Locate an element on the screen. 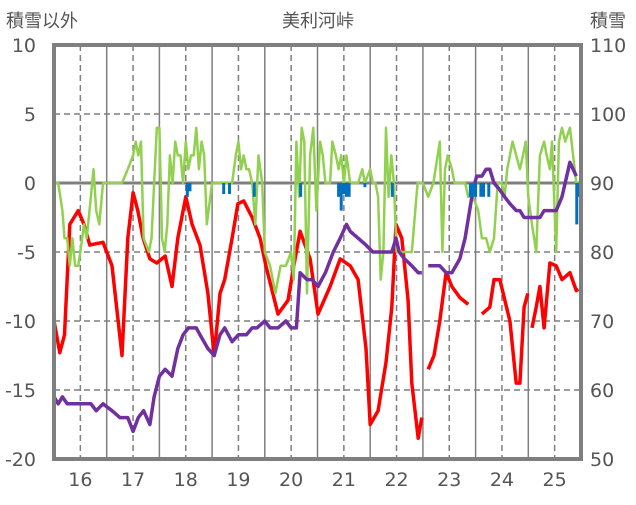  right-tick-label: 50 is located at coordinates (602, 460).